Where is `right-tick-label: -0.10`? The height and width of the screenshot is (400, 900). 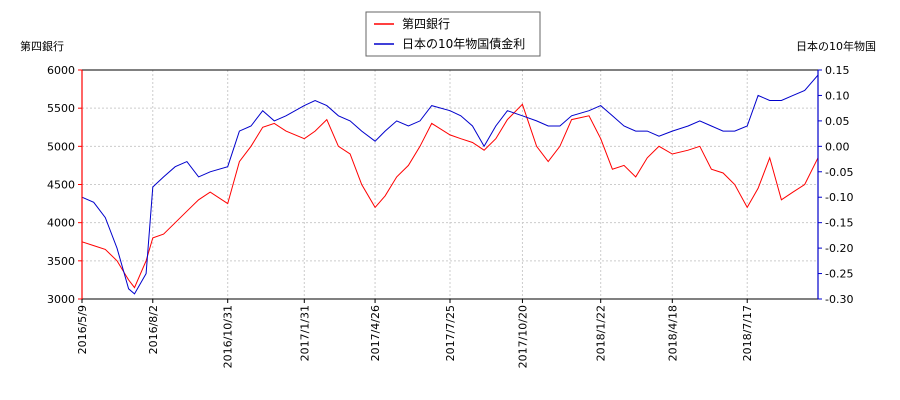 right-tick-label: -0.10 is located at coordinates (839, 197).